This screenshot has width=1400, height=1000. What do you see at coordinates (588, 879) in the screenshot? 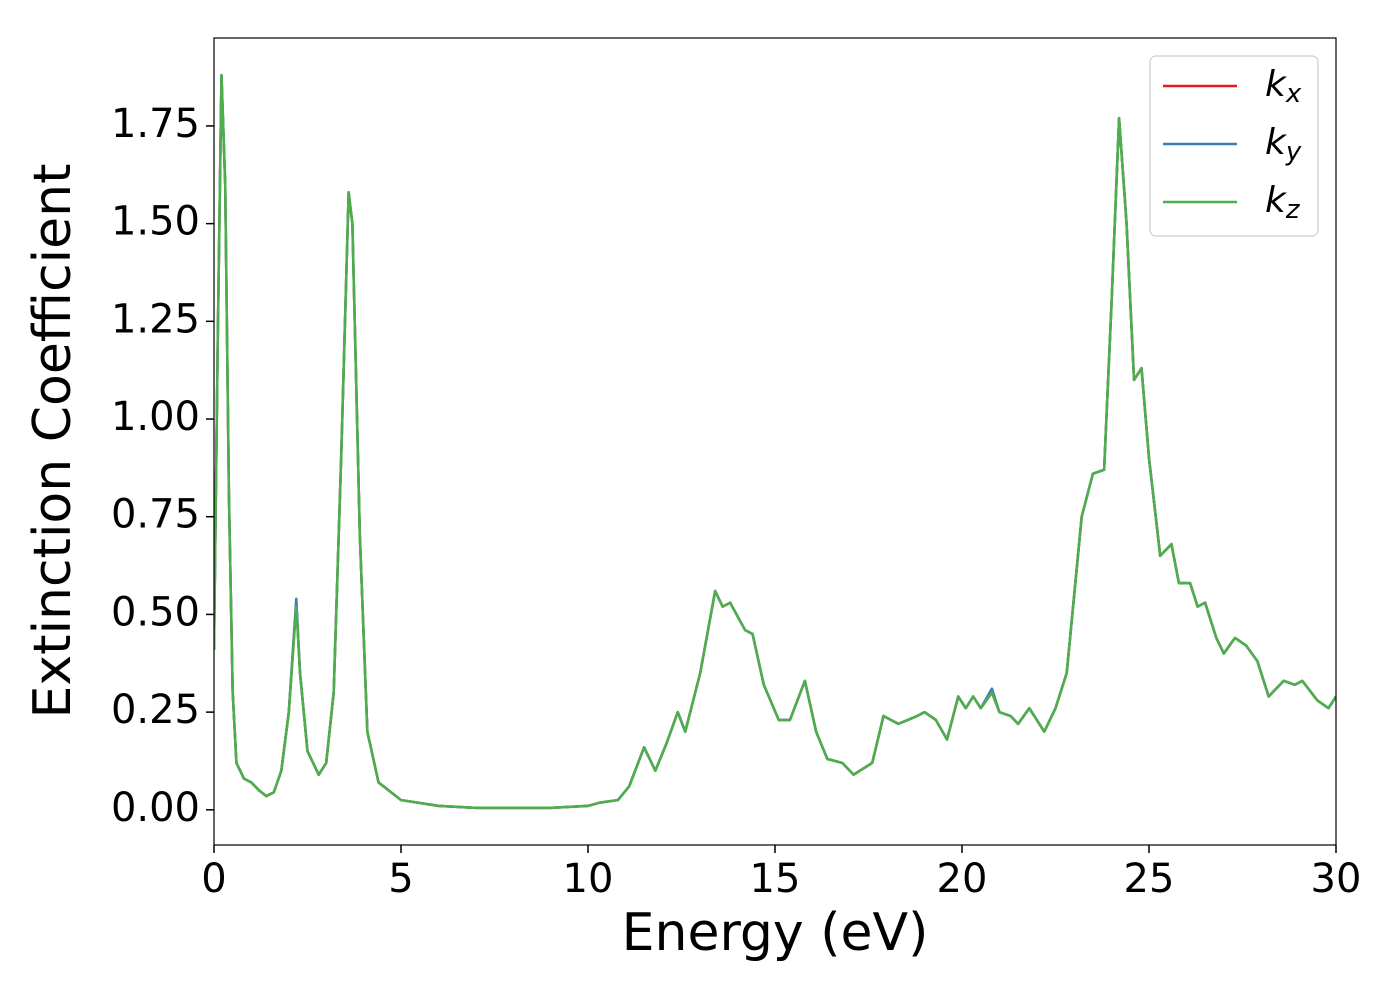
I see `x-tick-label: 10` at bounding box center [588, 879].